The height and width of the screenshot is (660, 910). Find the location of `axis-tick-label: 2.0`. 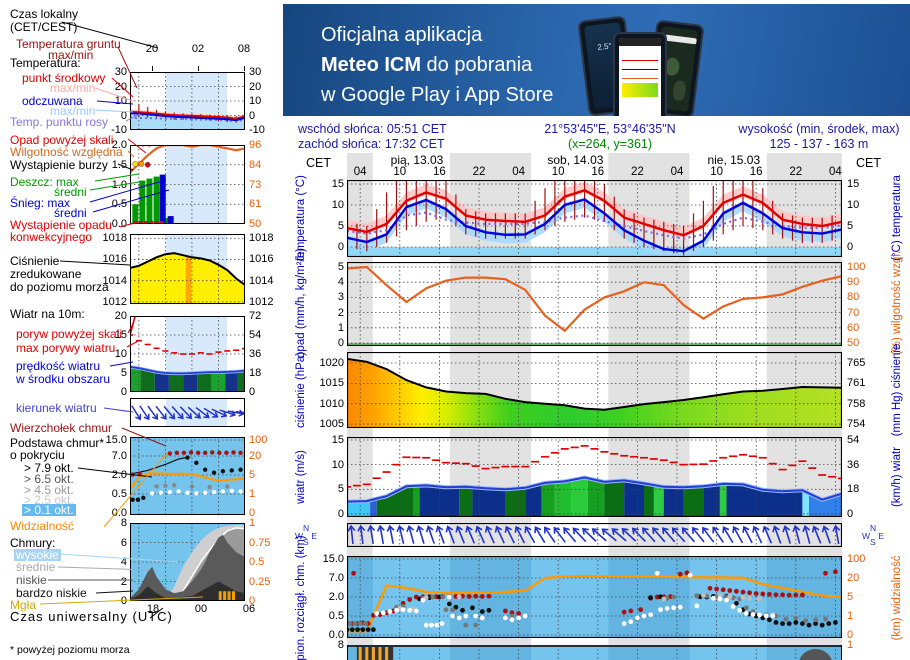

axis-tick-label: 2.0 is located at coordinates (119, 145).